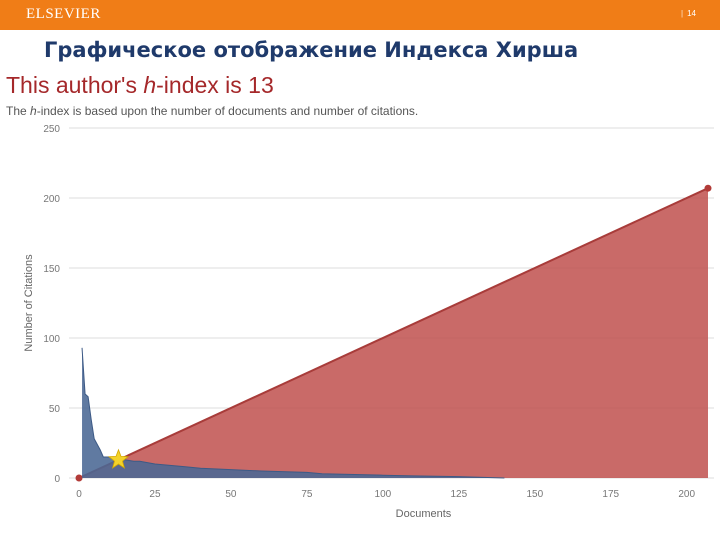 This screenshot has width=720, height=540. Describe the element at coordinates (29, 303) in the screenshot. I see `y-axis-label: Number of Citations` at that location.